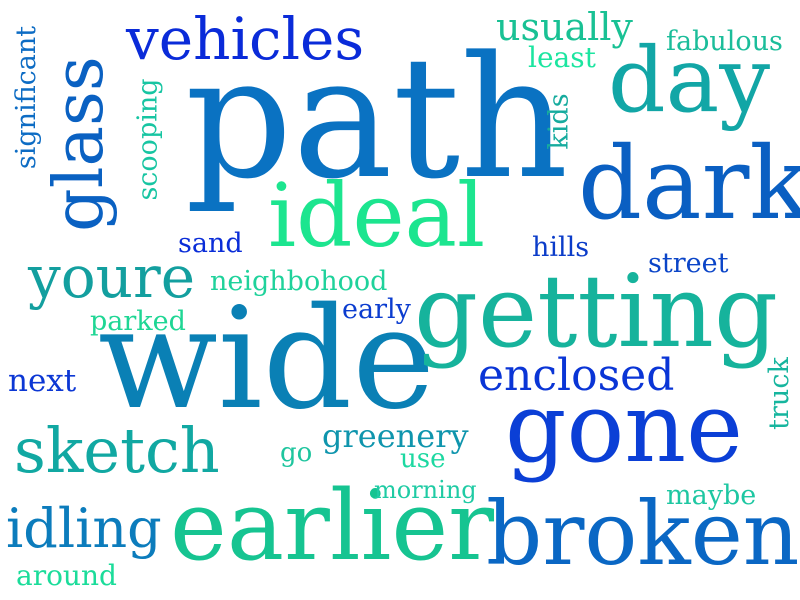  I want to click on word-go: go, so click(296, 453).